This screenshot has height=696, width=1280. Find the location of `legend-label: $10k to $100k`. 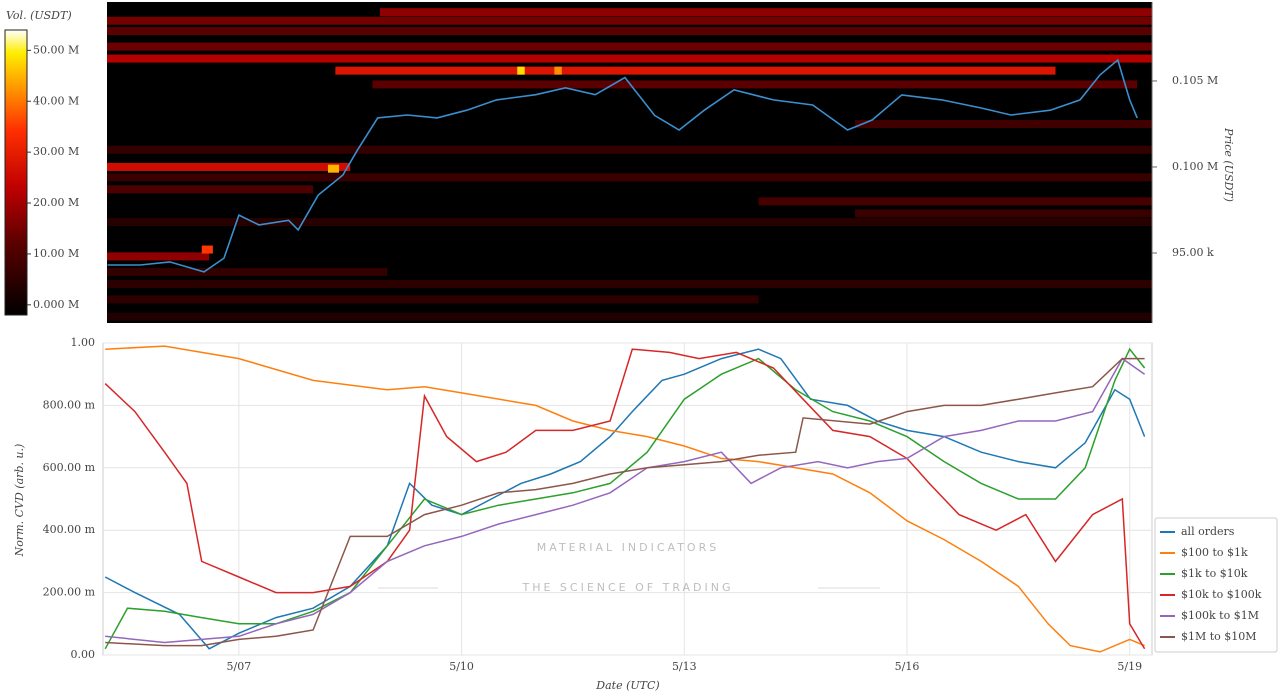

legend-label: $10k to $100k is located at coordinates (1221, 594).